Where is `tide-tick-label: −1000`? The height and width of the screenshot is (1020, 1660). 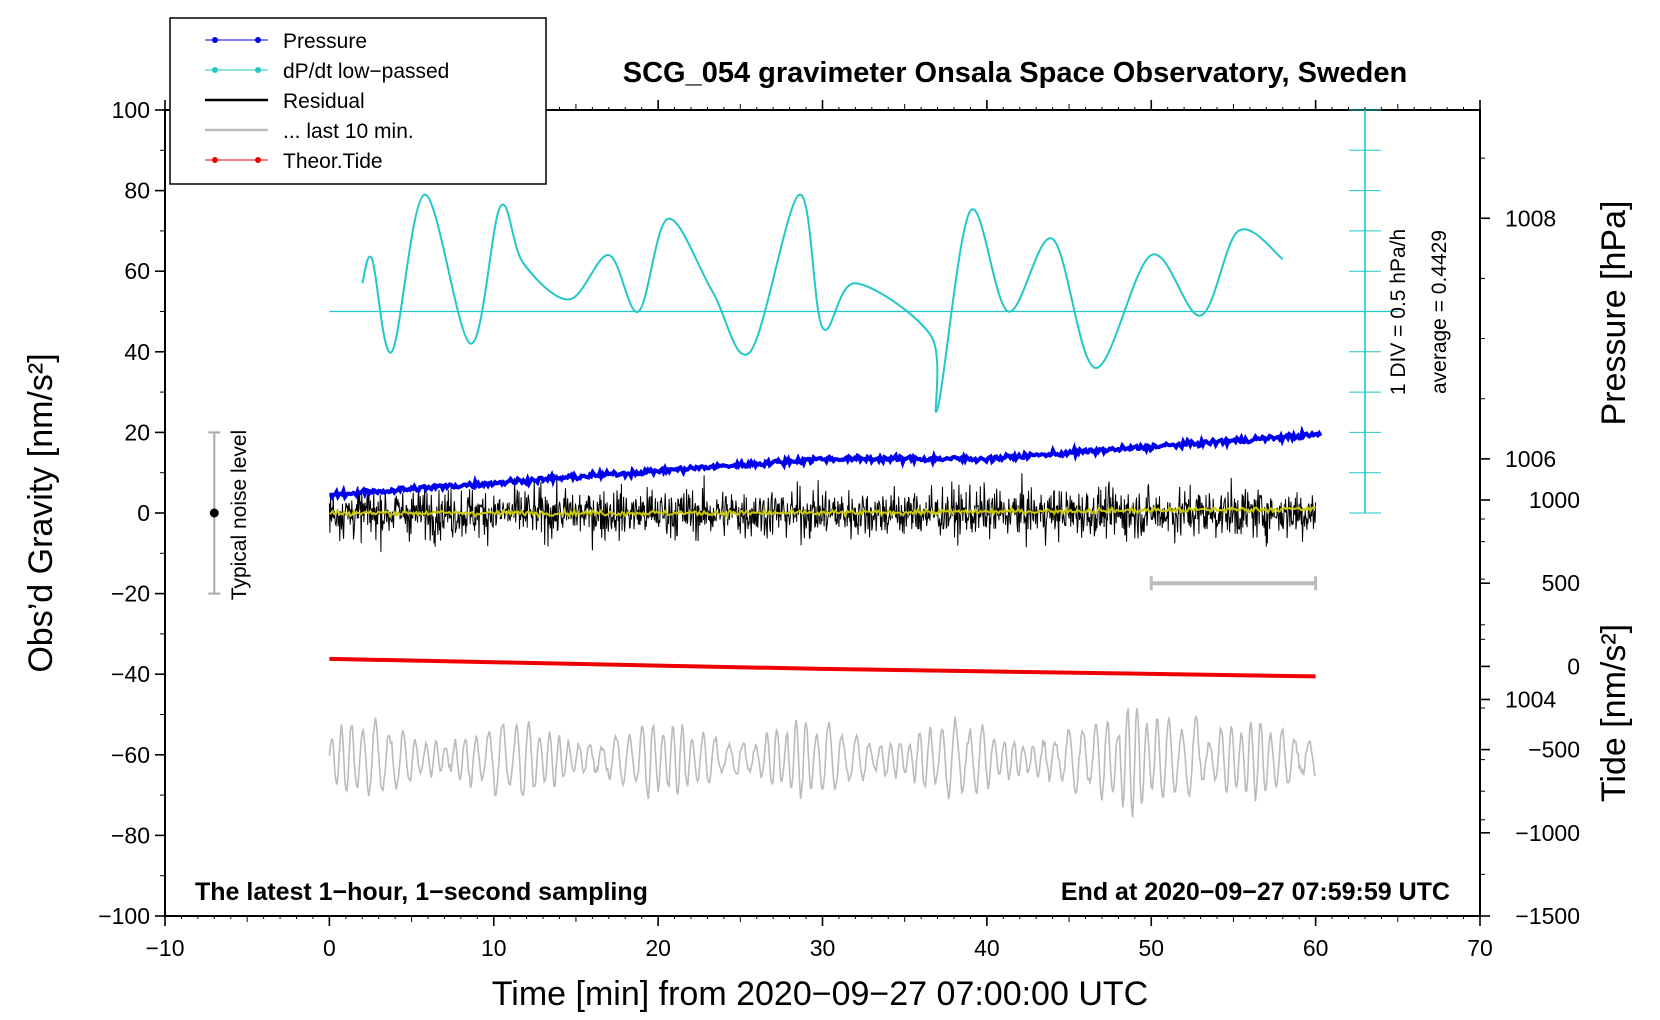
tide-tick-label: −1000 is located at coordinates (1547, 833).